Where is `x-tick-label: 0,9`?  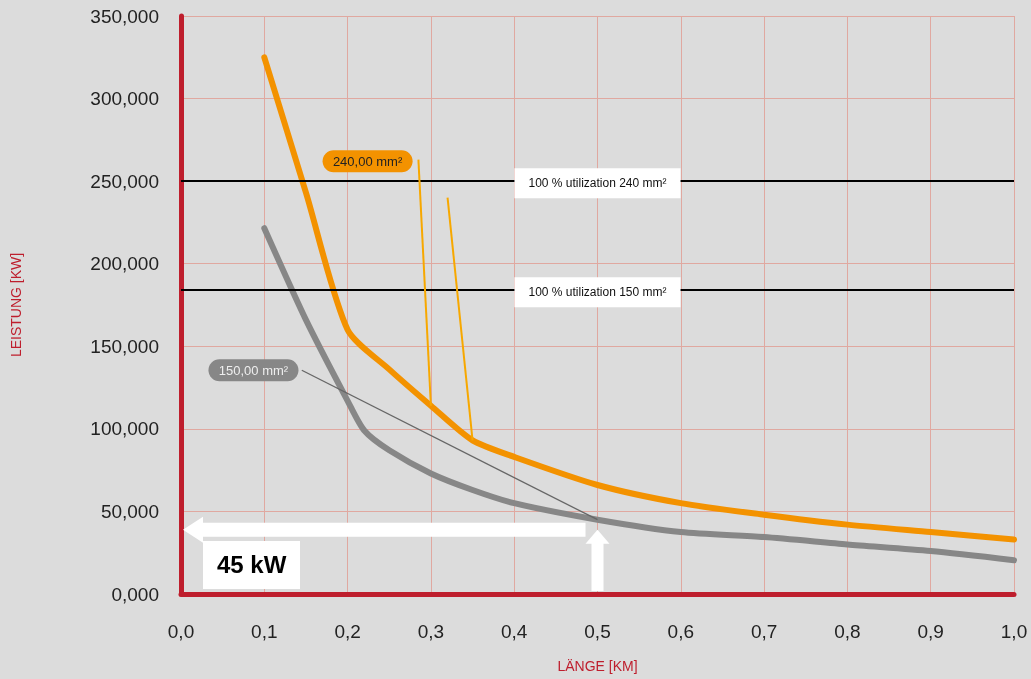
x-tick-label: 0,9 is located at coordinates (930, 631).